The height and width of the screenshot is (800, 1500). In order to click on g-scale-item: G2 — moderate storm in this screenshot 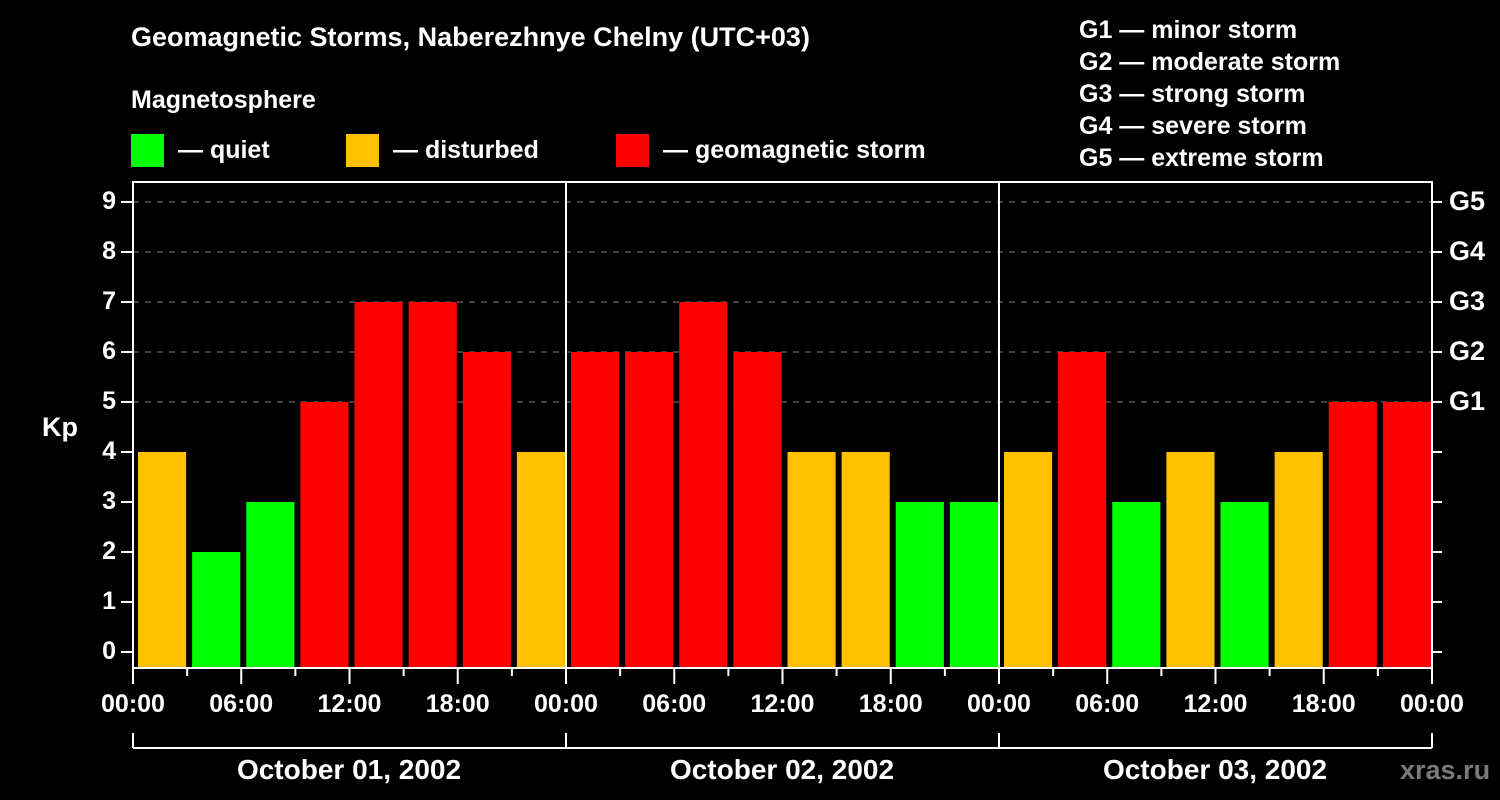, I will do `click(1210, 62)`.